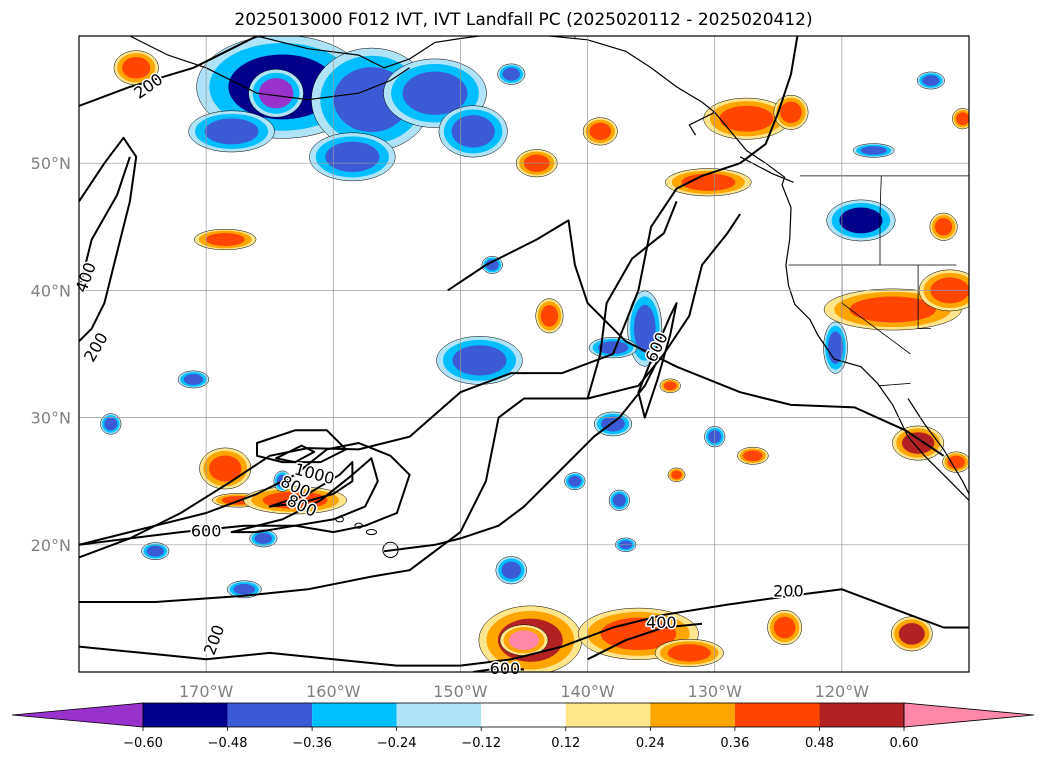 This screenshot has width=1047, height=765. I want to click on lon-tick-label: 150°W, so click(460, 691).